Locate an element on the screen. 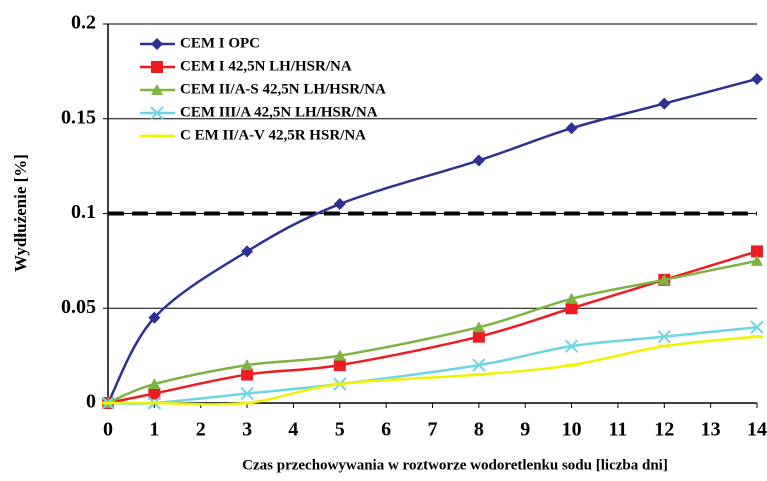  x-tick-label: 13 is located at coordinates (711, 430).